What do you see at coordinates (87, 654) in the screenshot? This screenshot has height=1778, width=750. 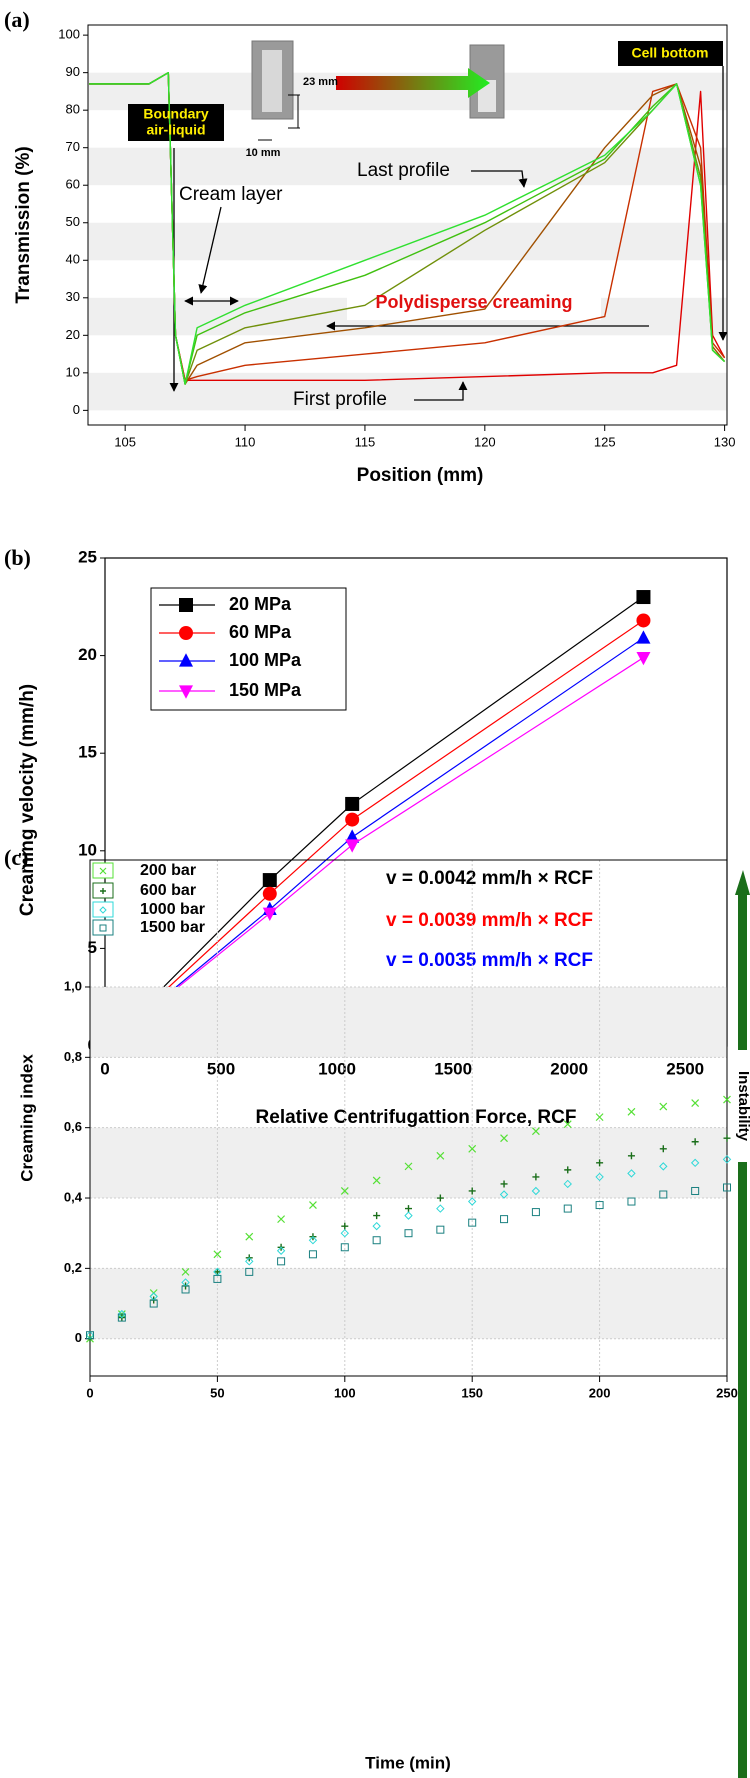 I see `y-tick-label: 20` at bounding box center [87, 654].